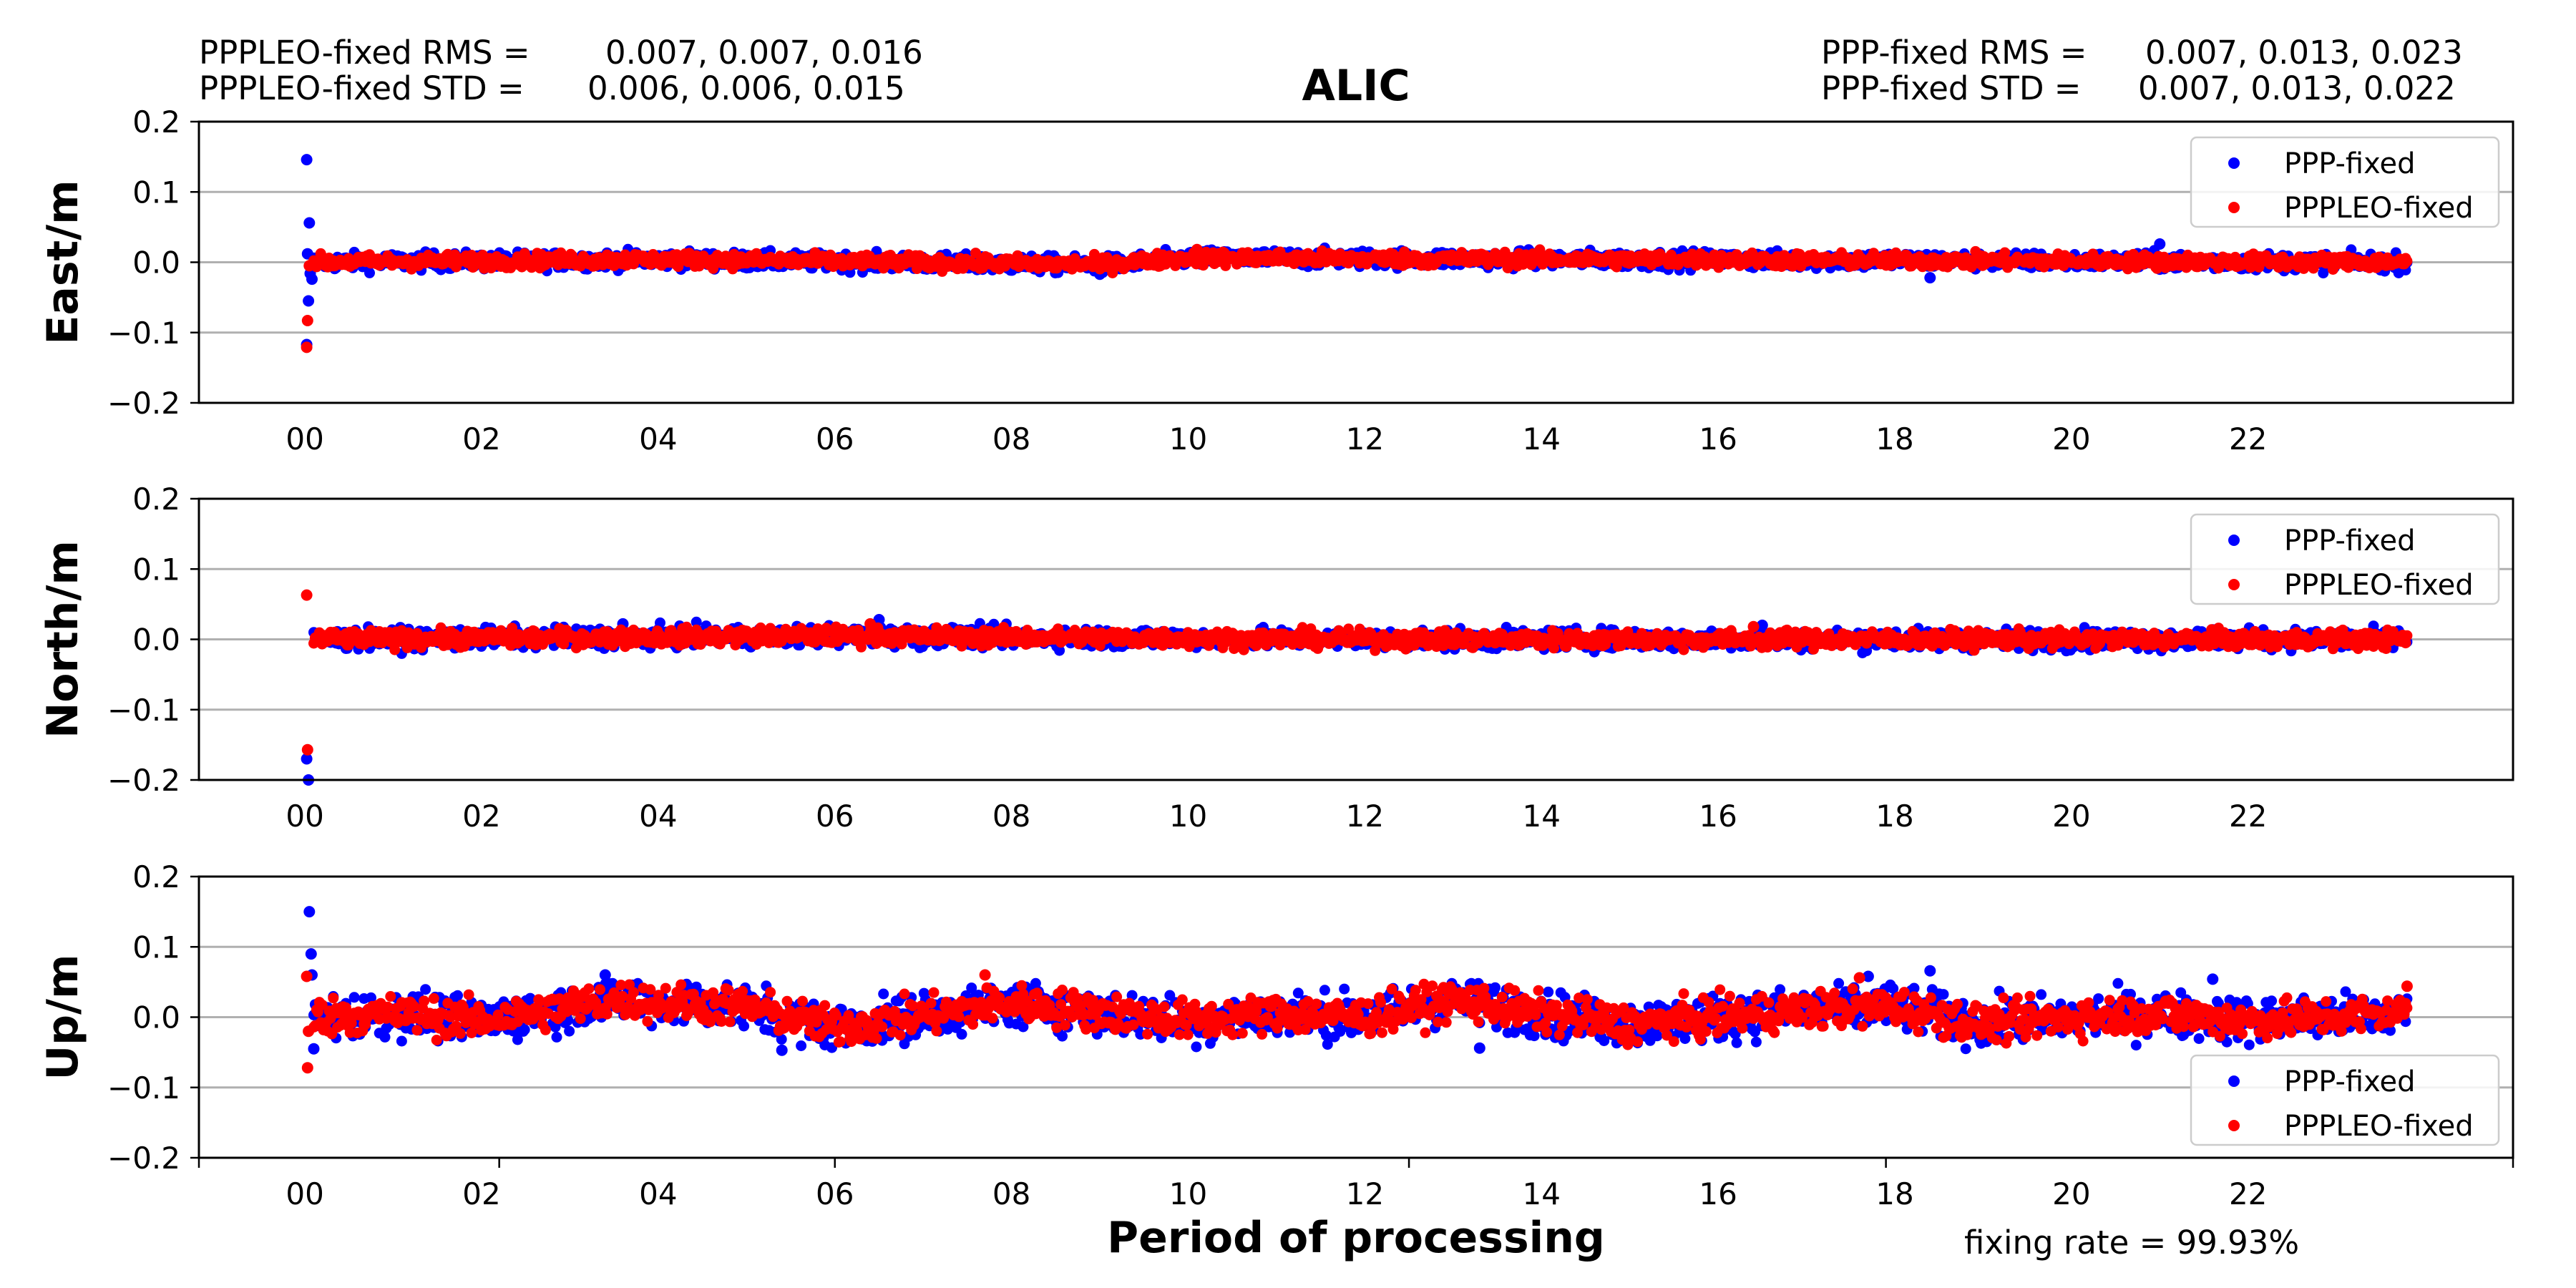 The image size is (2576, 1288). Describe the element at coordinates (304, 439) in the screenshot. I see `x-tick-label: 00` at that location.